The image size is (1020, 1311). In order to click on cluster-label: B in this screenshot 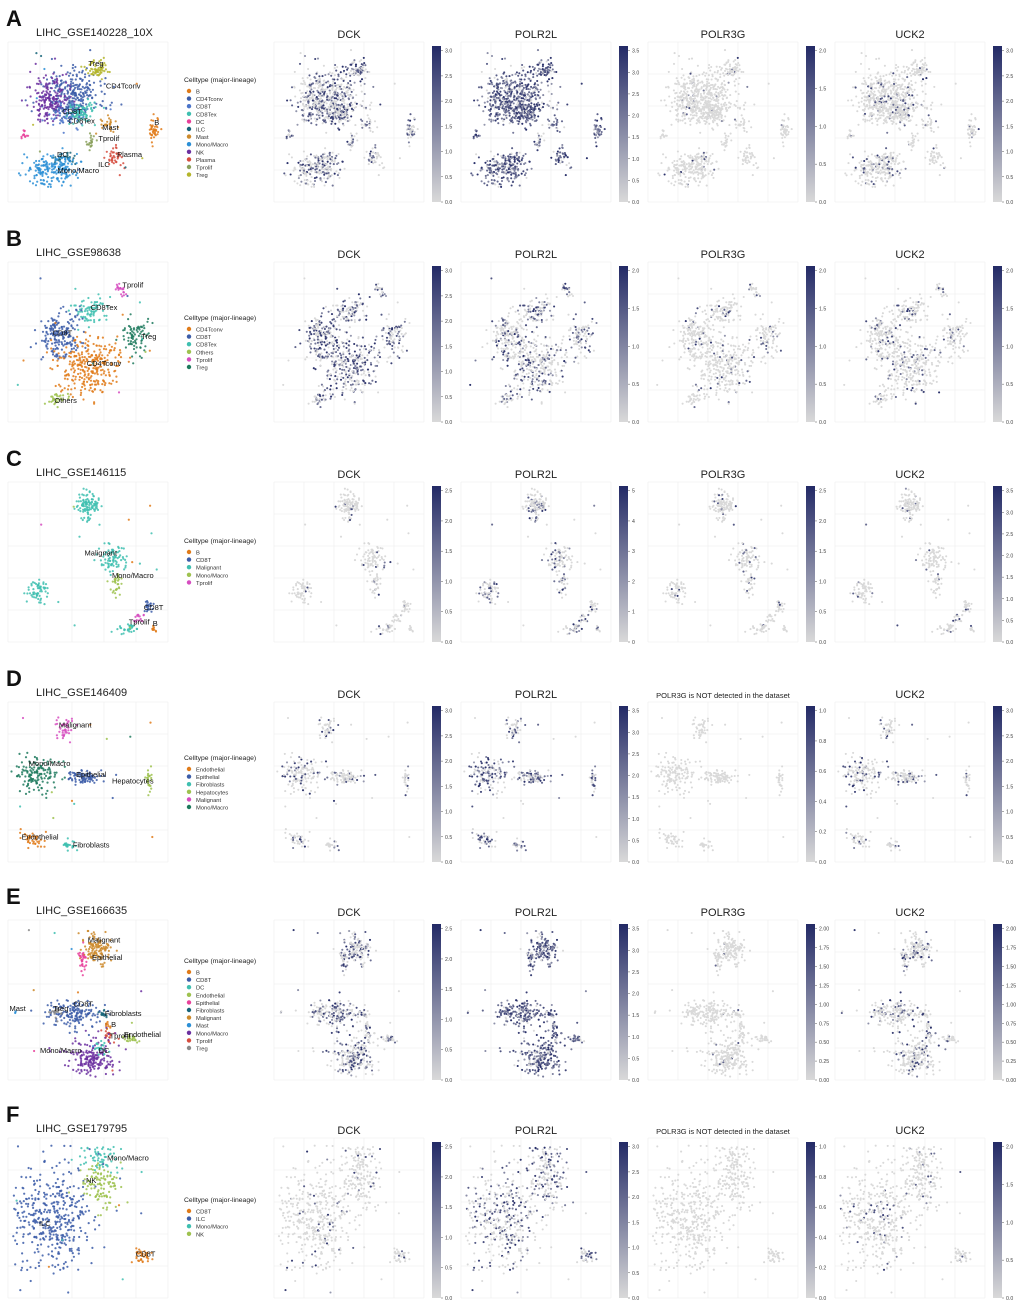, I will do `click(156, 122)`.